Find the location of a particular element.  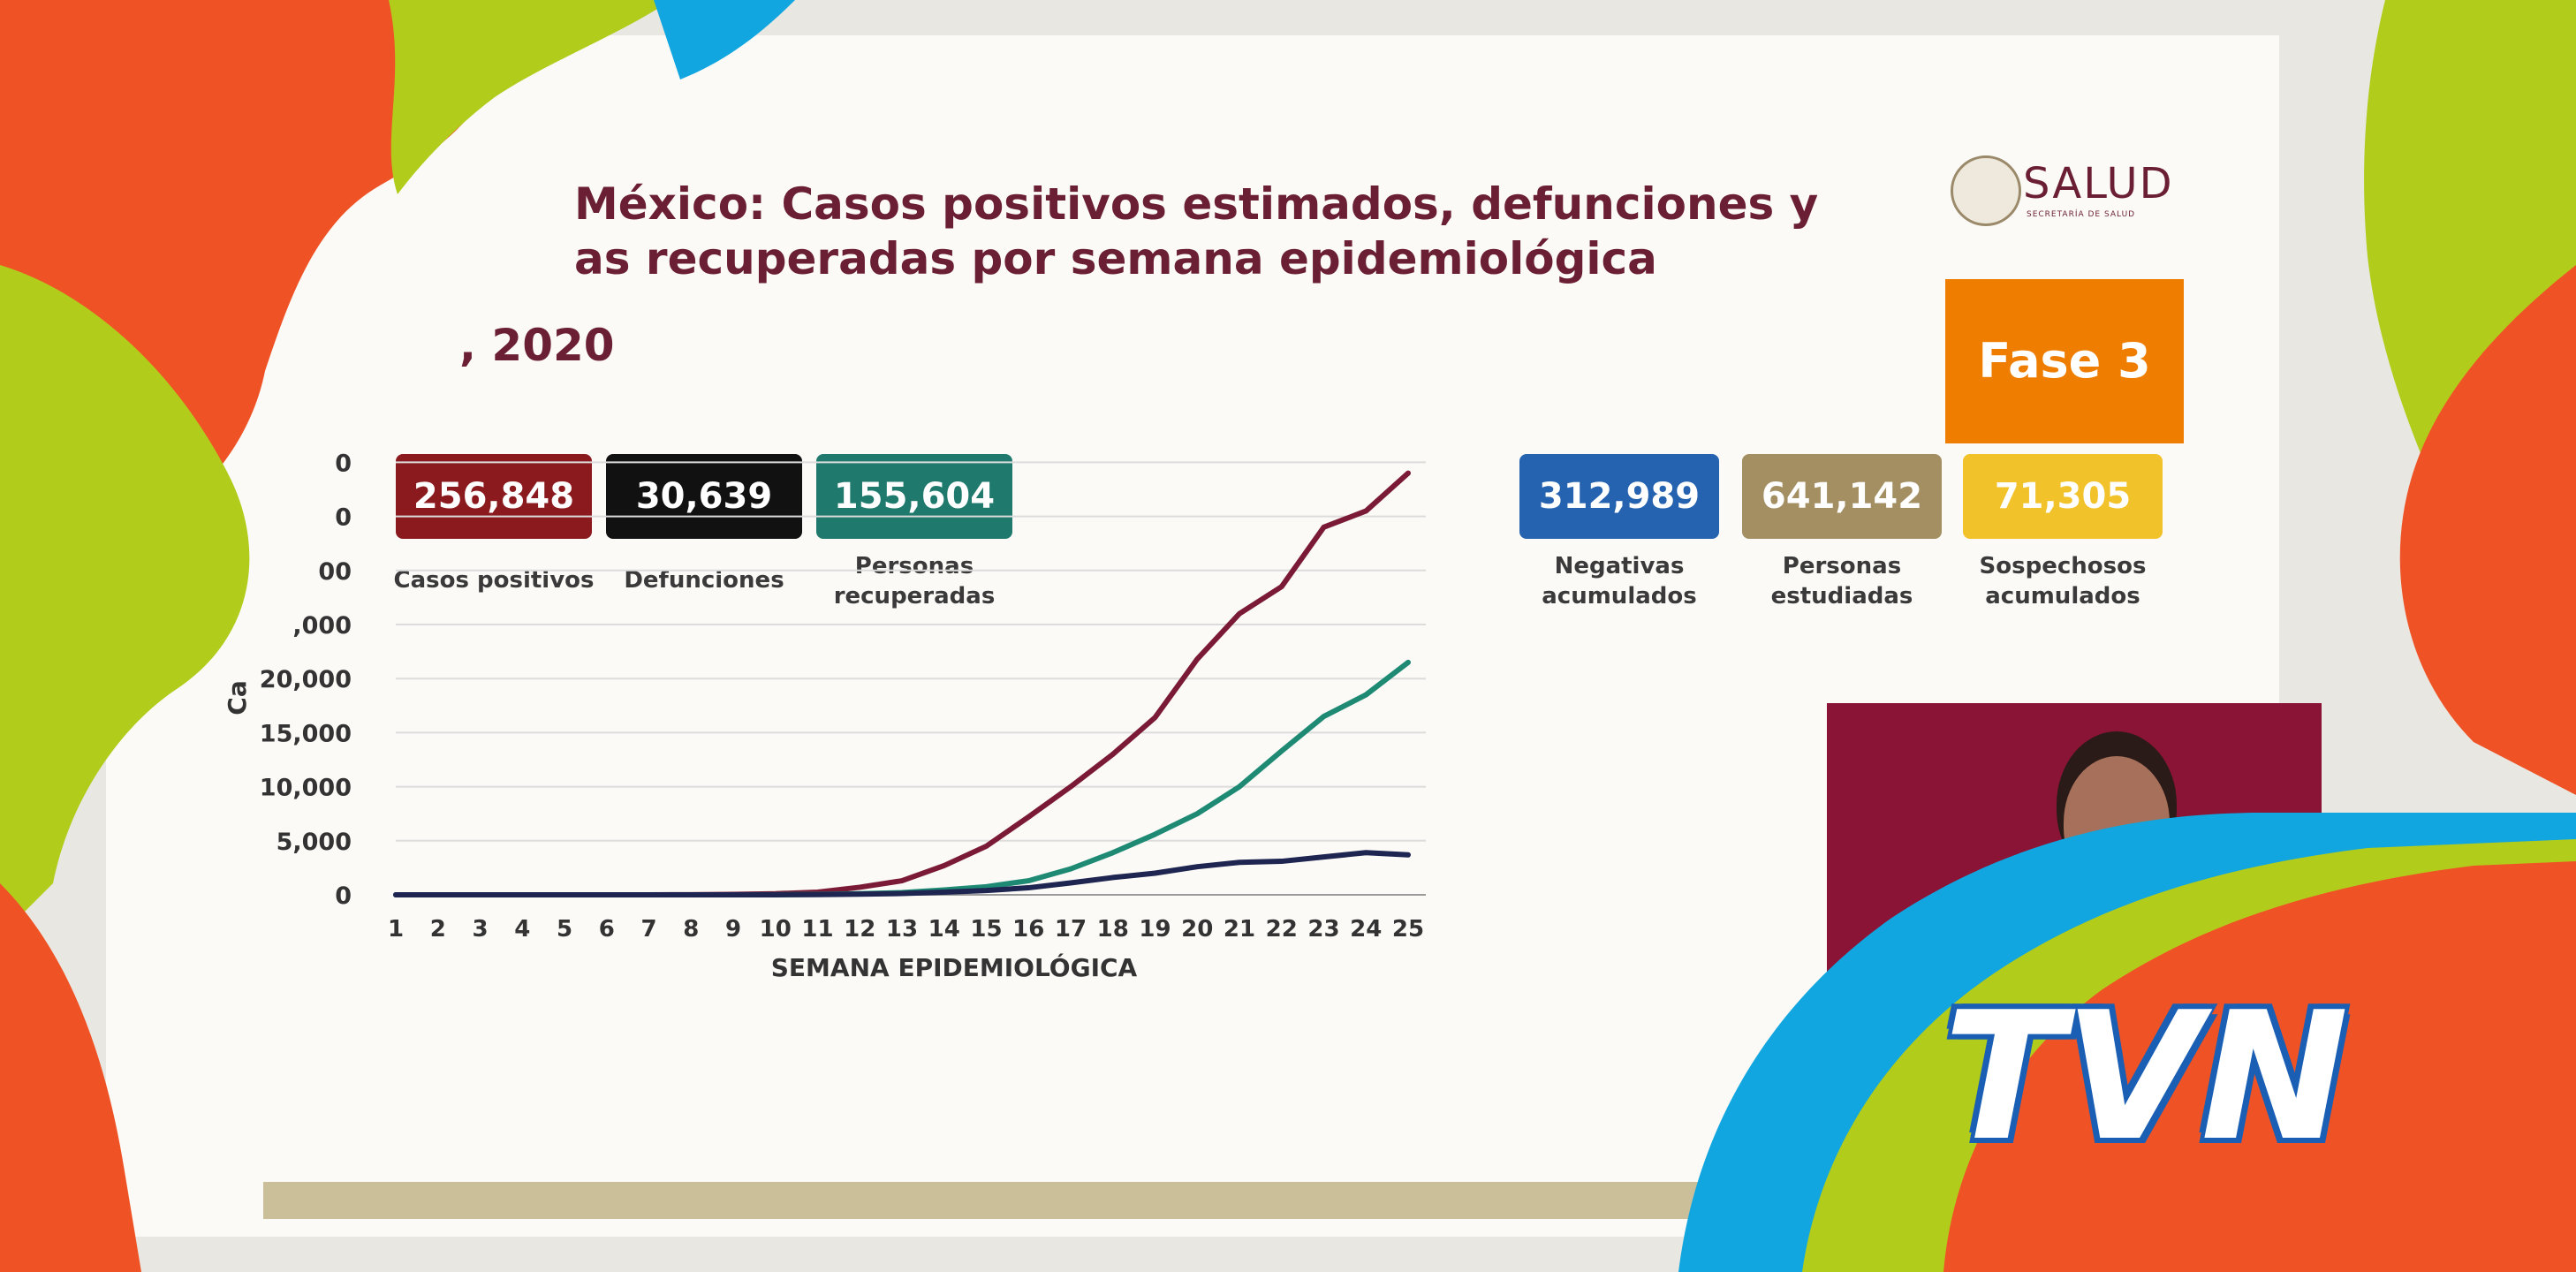

fase-badge: Fase 3 is located at coordinates (2065, 361).